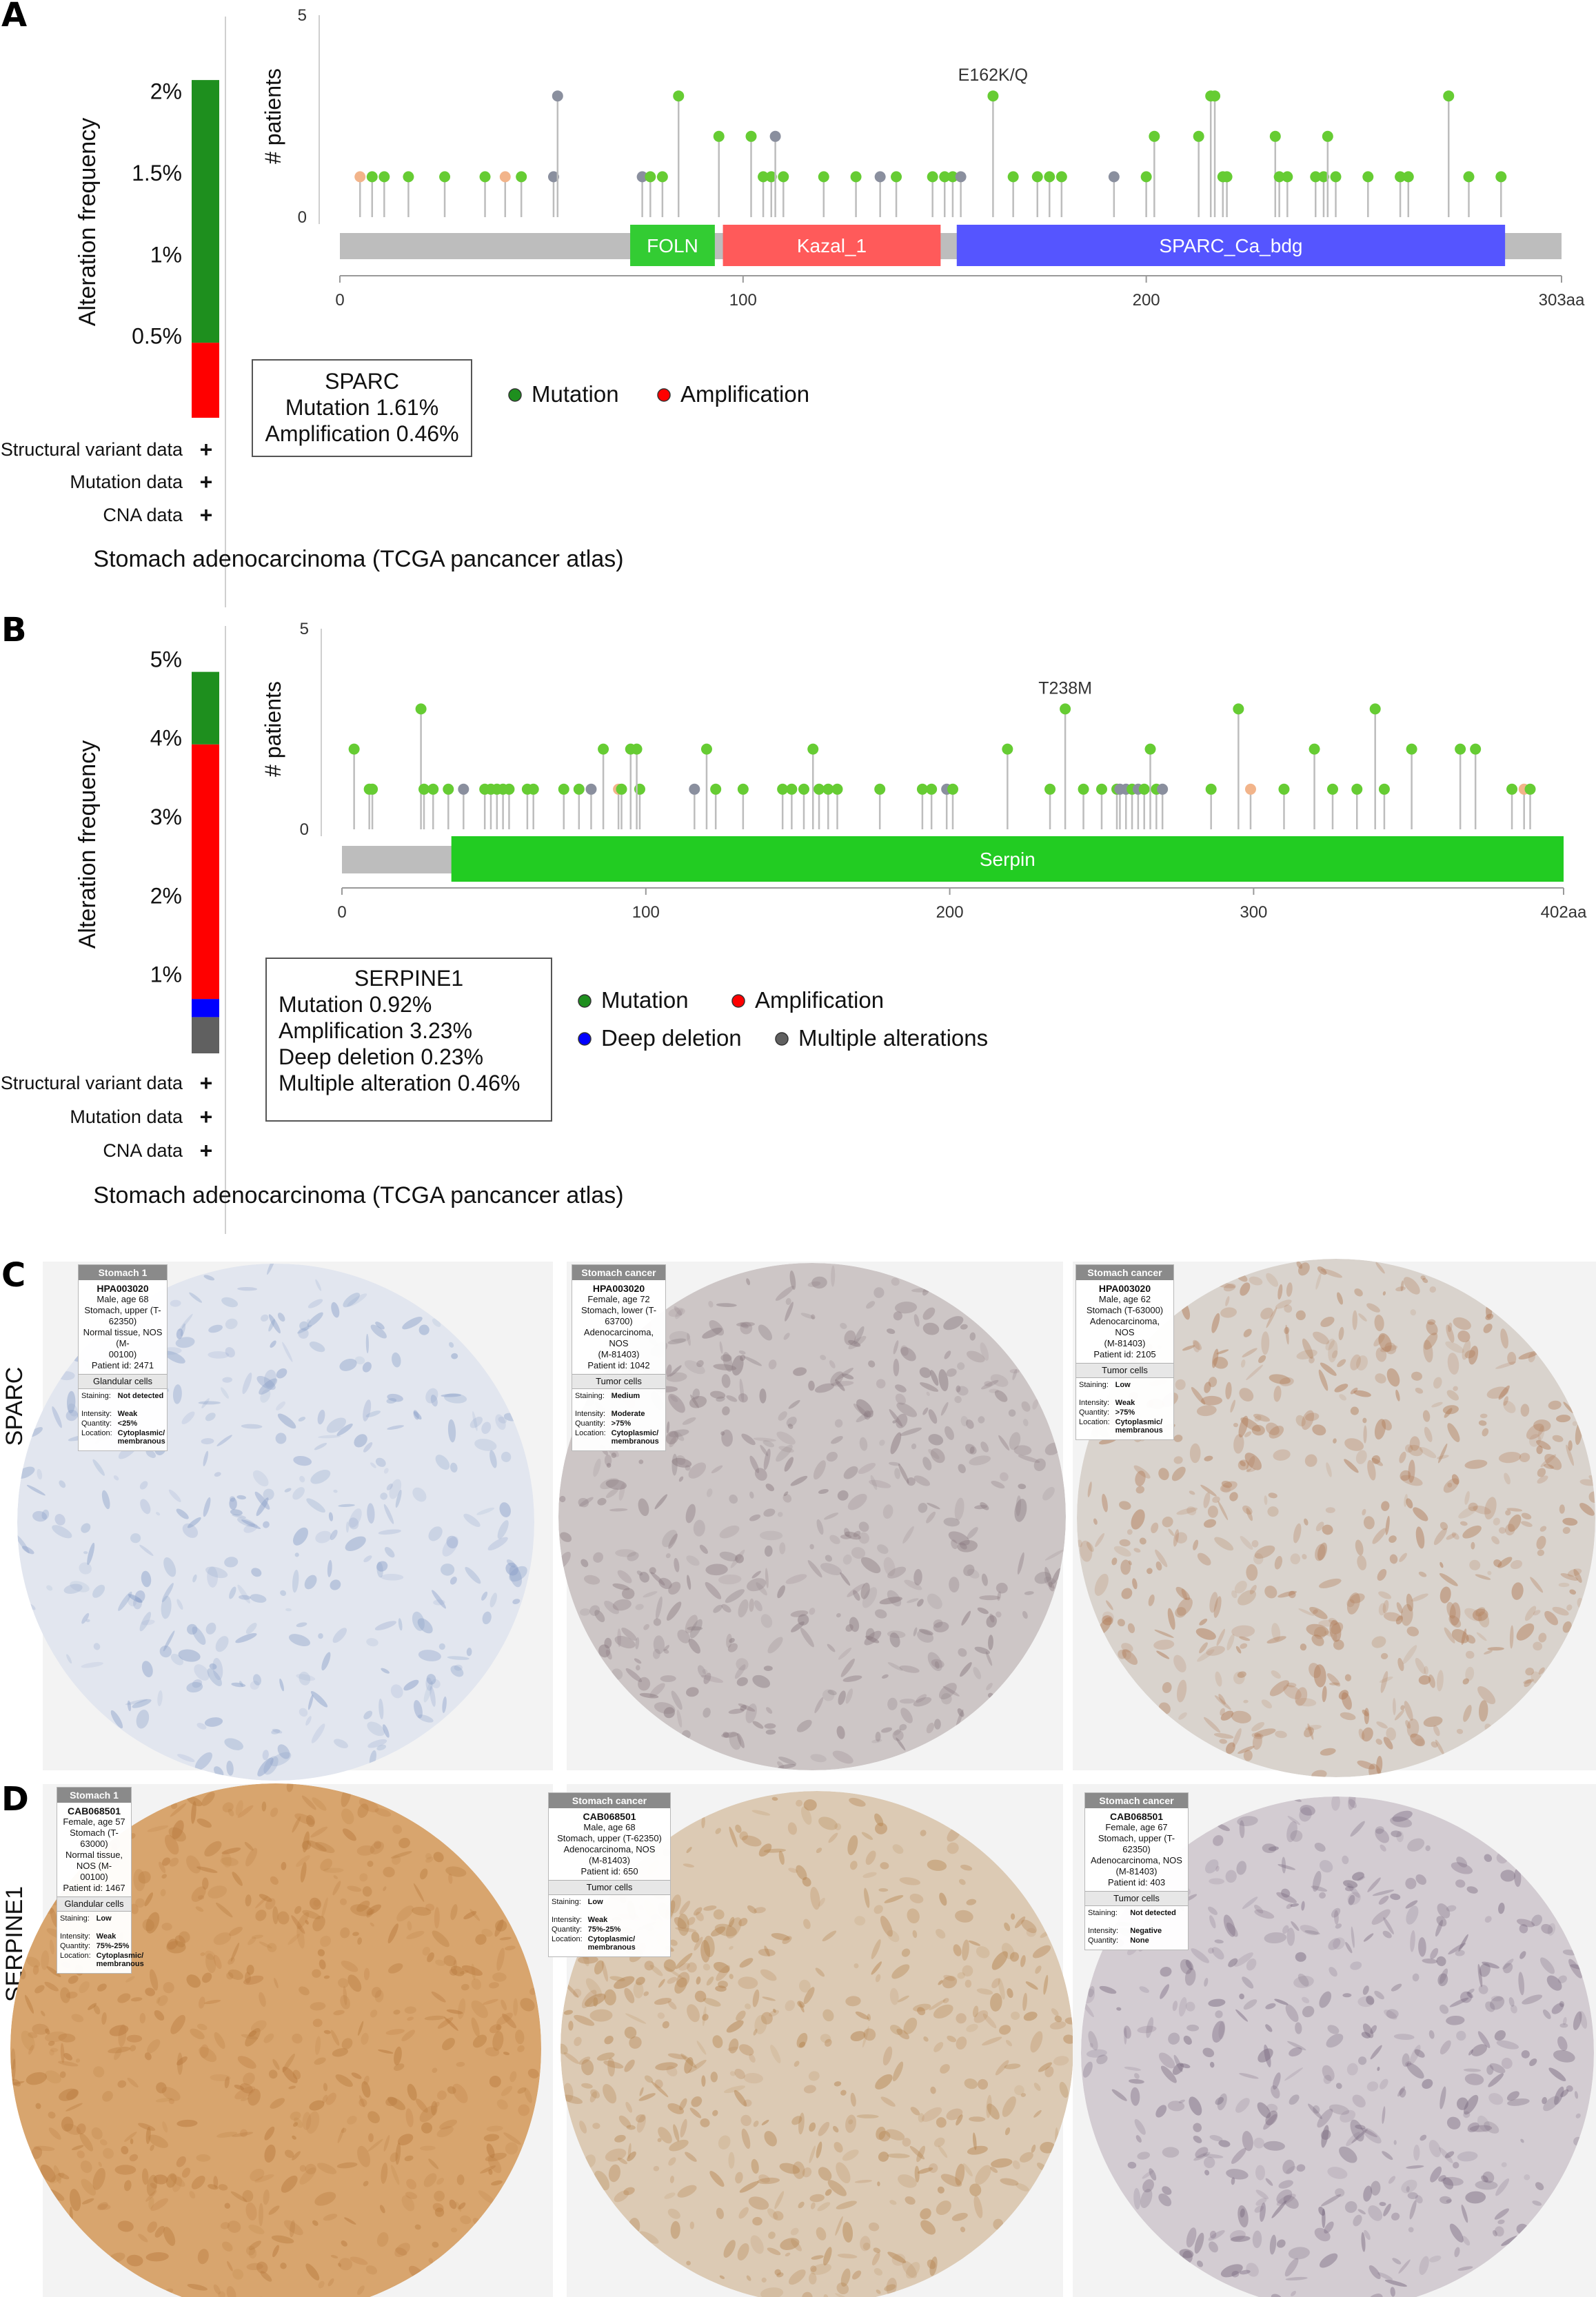 This screenshot has height=2297, width=1596. I want to click on patient-info-line: Female, age 72, so click(618, 1299).